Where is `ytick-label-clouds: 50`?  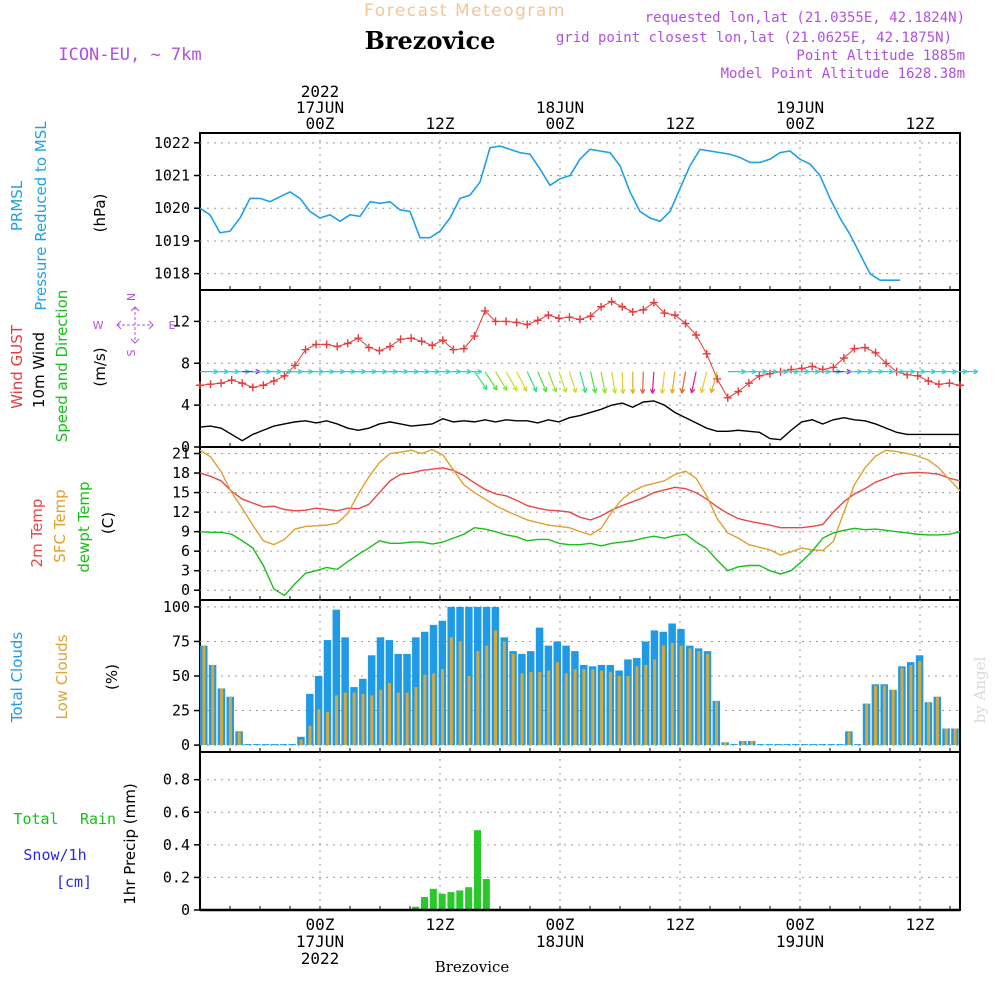 ytick-label-clouds: 50 is located at coordinates (181, 676).